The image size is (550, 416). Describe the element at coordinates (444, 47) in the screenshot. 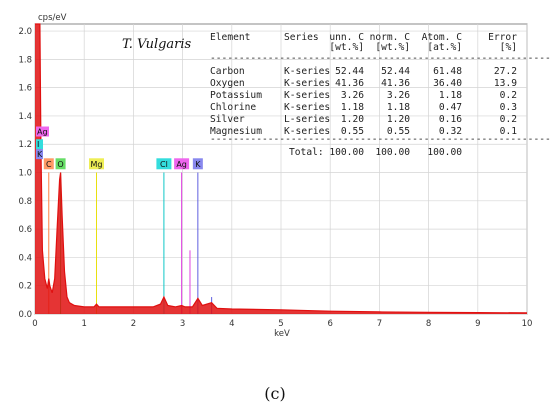

I see `table-cell: [at.%]` at that location.